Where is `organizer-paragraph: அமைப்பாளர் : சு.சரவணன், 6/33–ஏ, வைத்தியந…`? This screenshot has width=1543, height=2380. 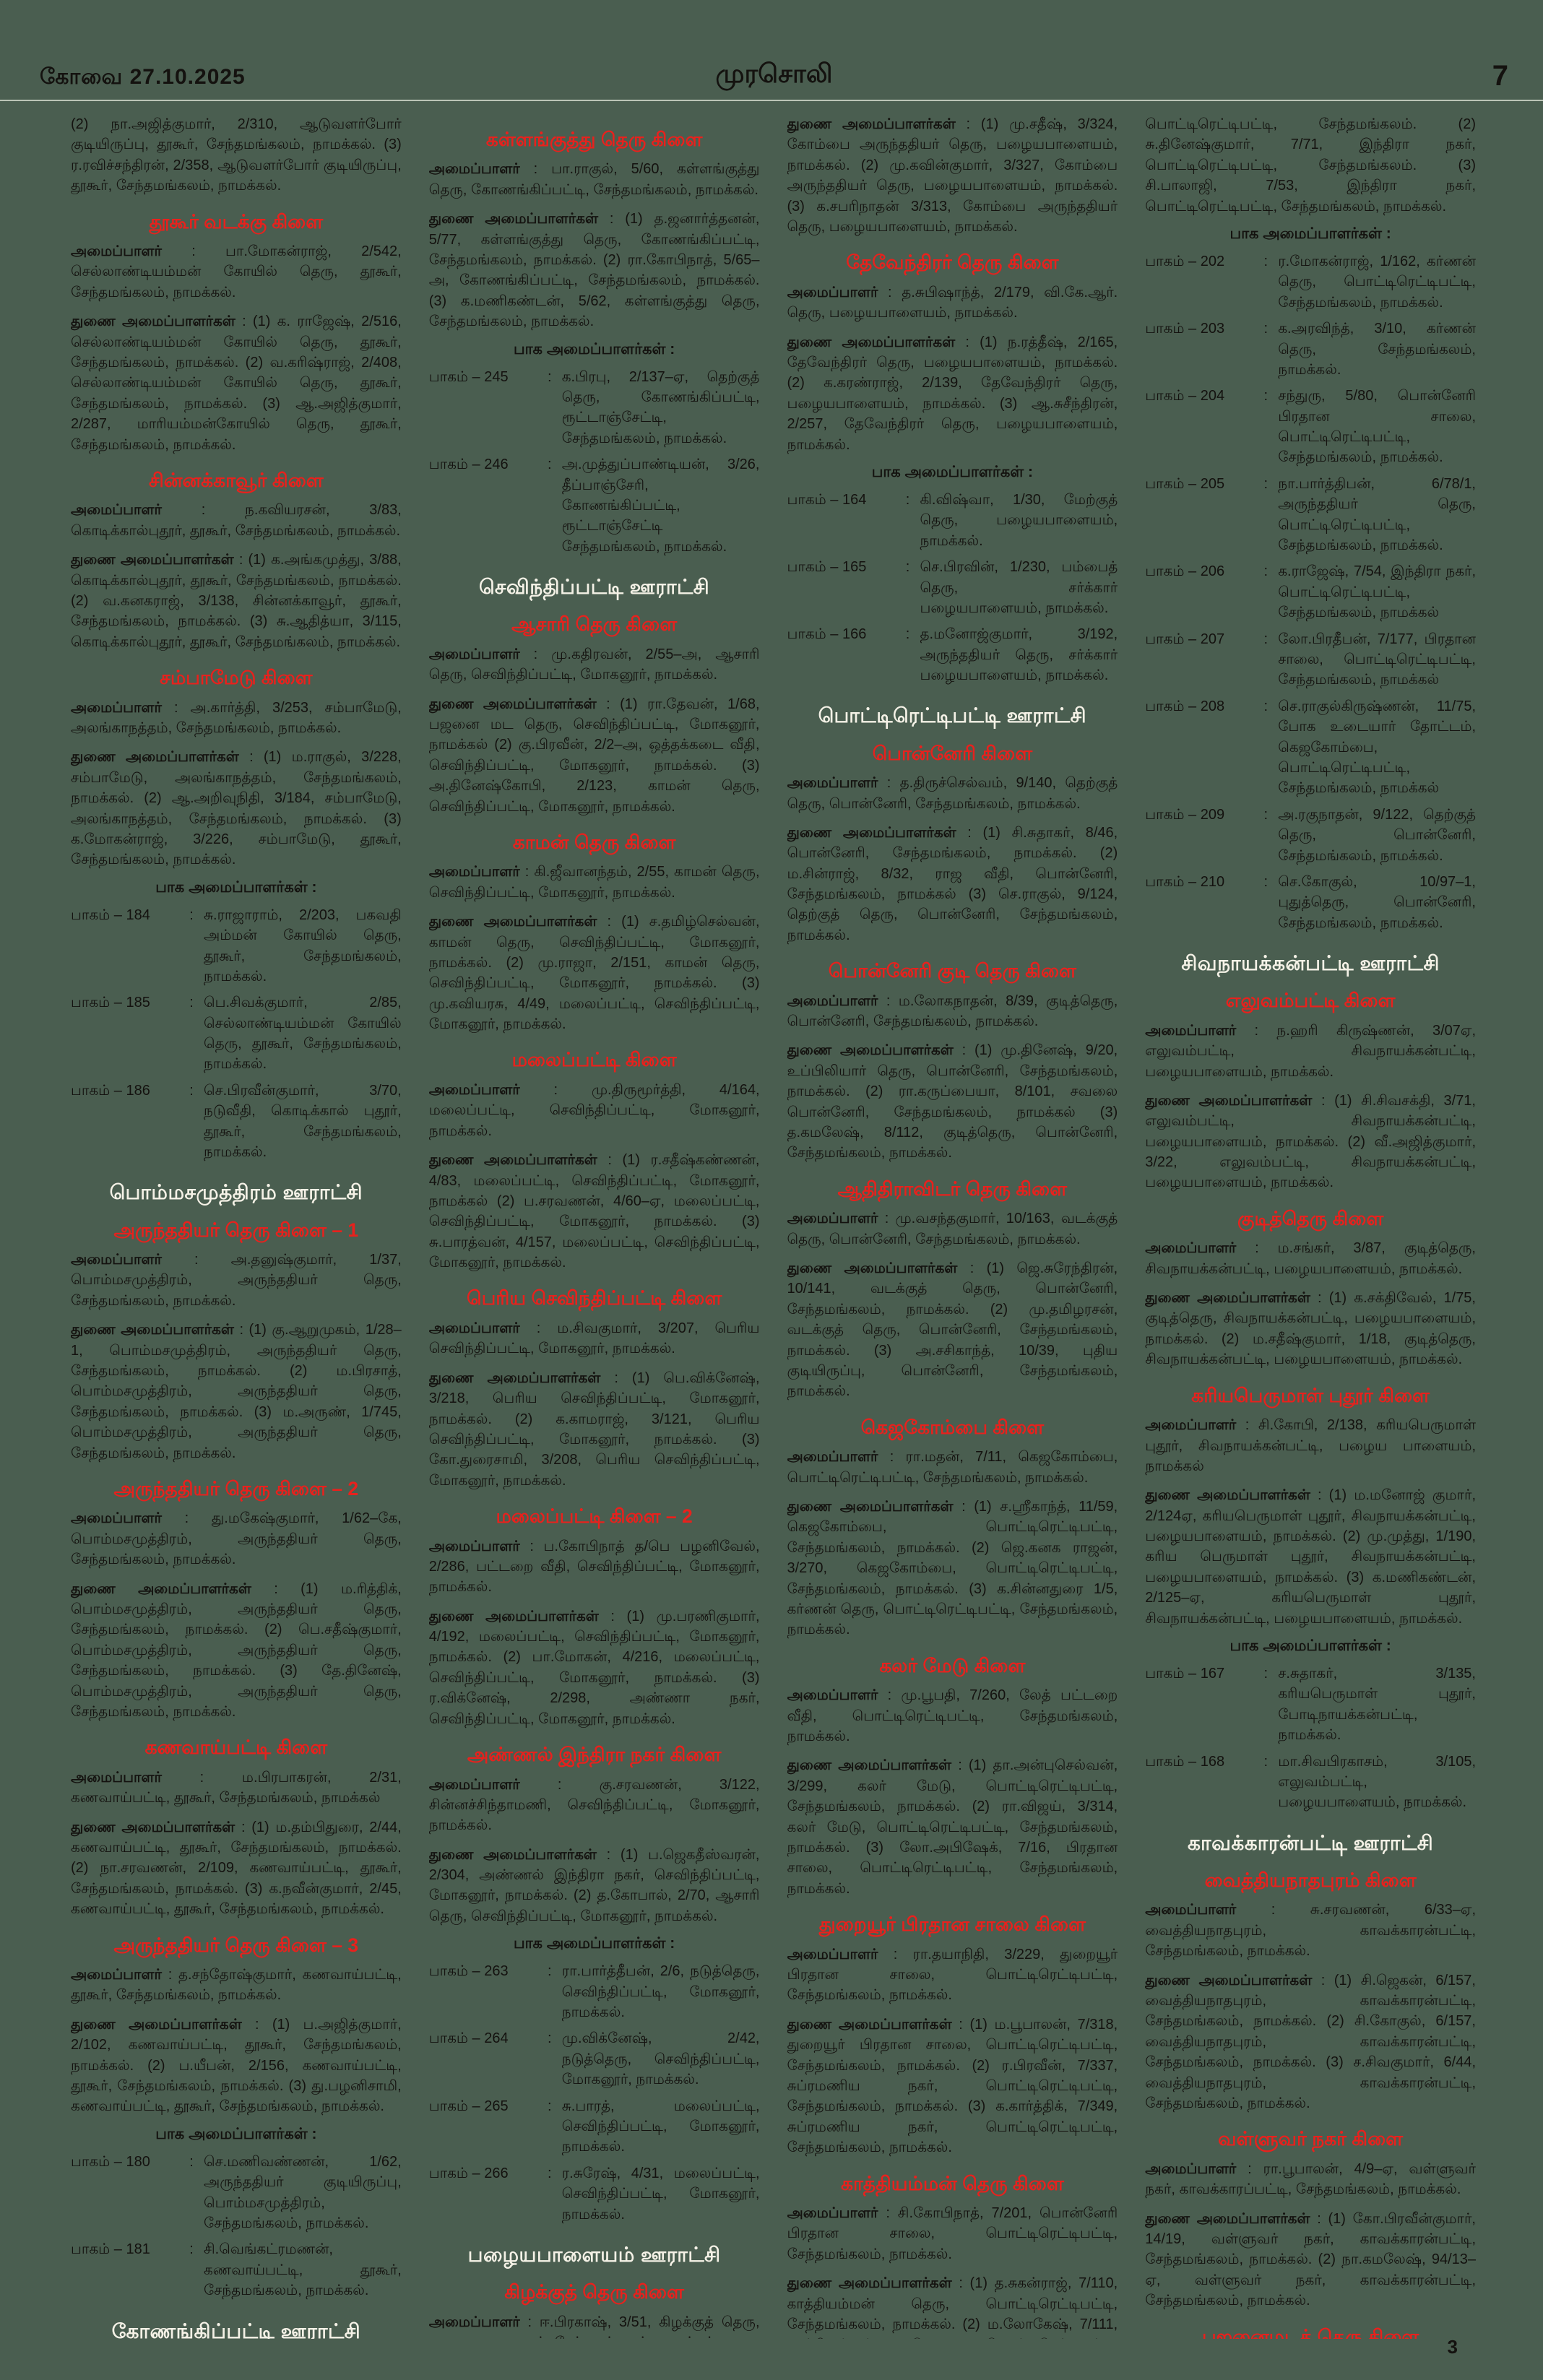 organizer-paragraph: அமைப்பாளர் : சு.சரவணன், 6/33–ஏ, வைத்தியந… is located at coordinates (1311, 1931).